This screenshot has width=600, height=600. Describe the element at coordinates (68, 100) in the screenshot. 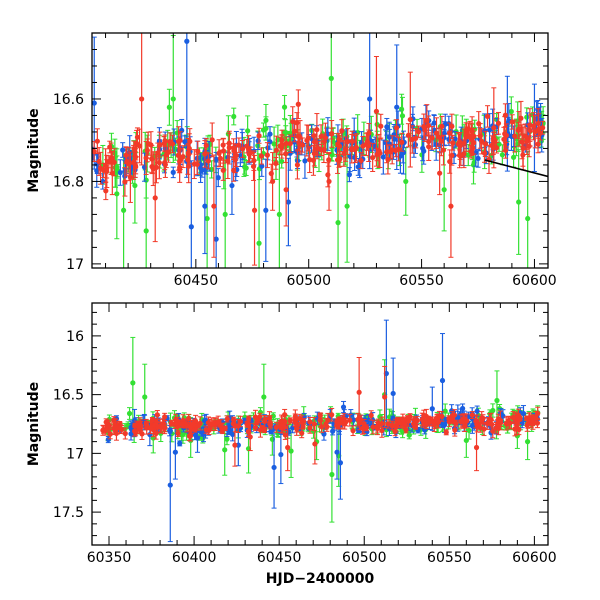

I see `y-tick-label: 16.6` at that location.